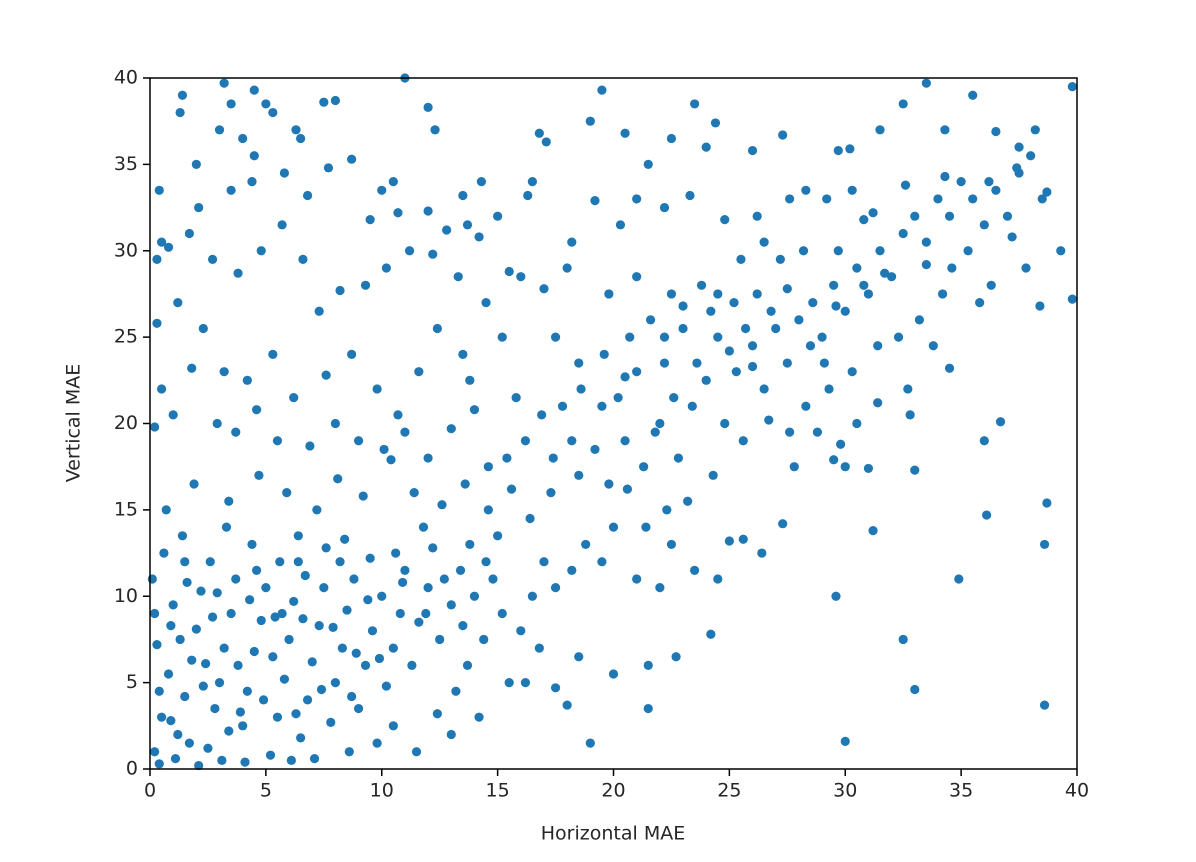 This screenshot has width=1196, height=862. What do you see at coordinates (132, 769) in the screenshot?
I see `y-tick-label: 0` at bounding box center [132, 769].